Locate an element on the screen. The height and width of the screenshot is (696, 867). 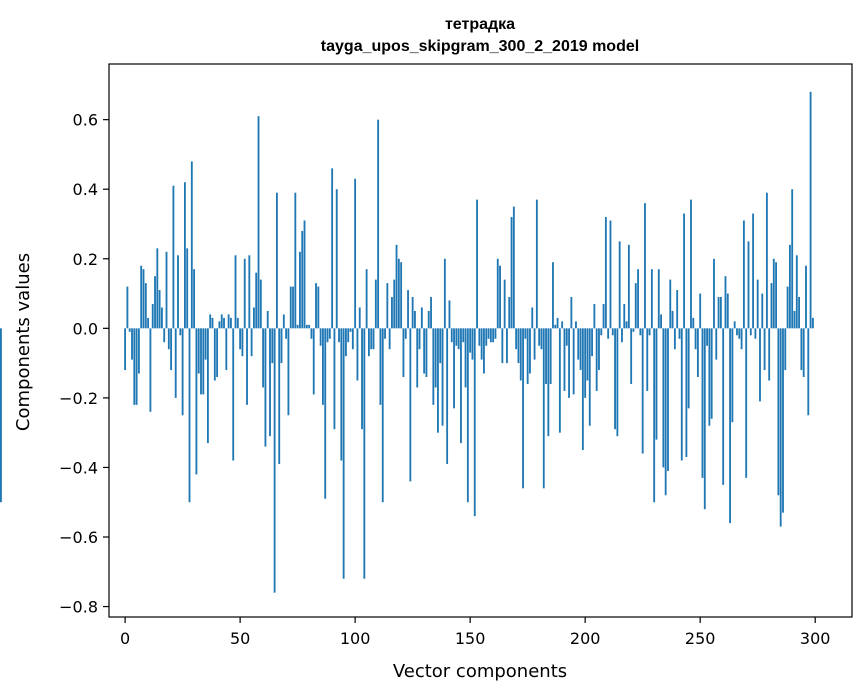
x-tick-label-0: 0 is located at coordinates (125, 638).